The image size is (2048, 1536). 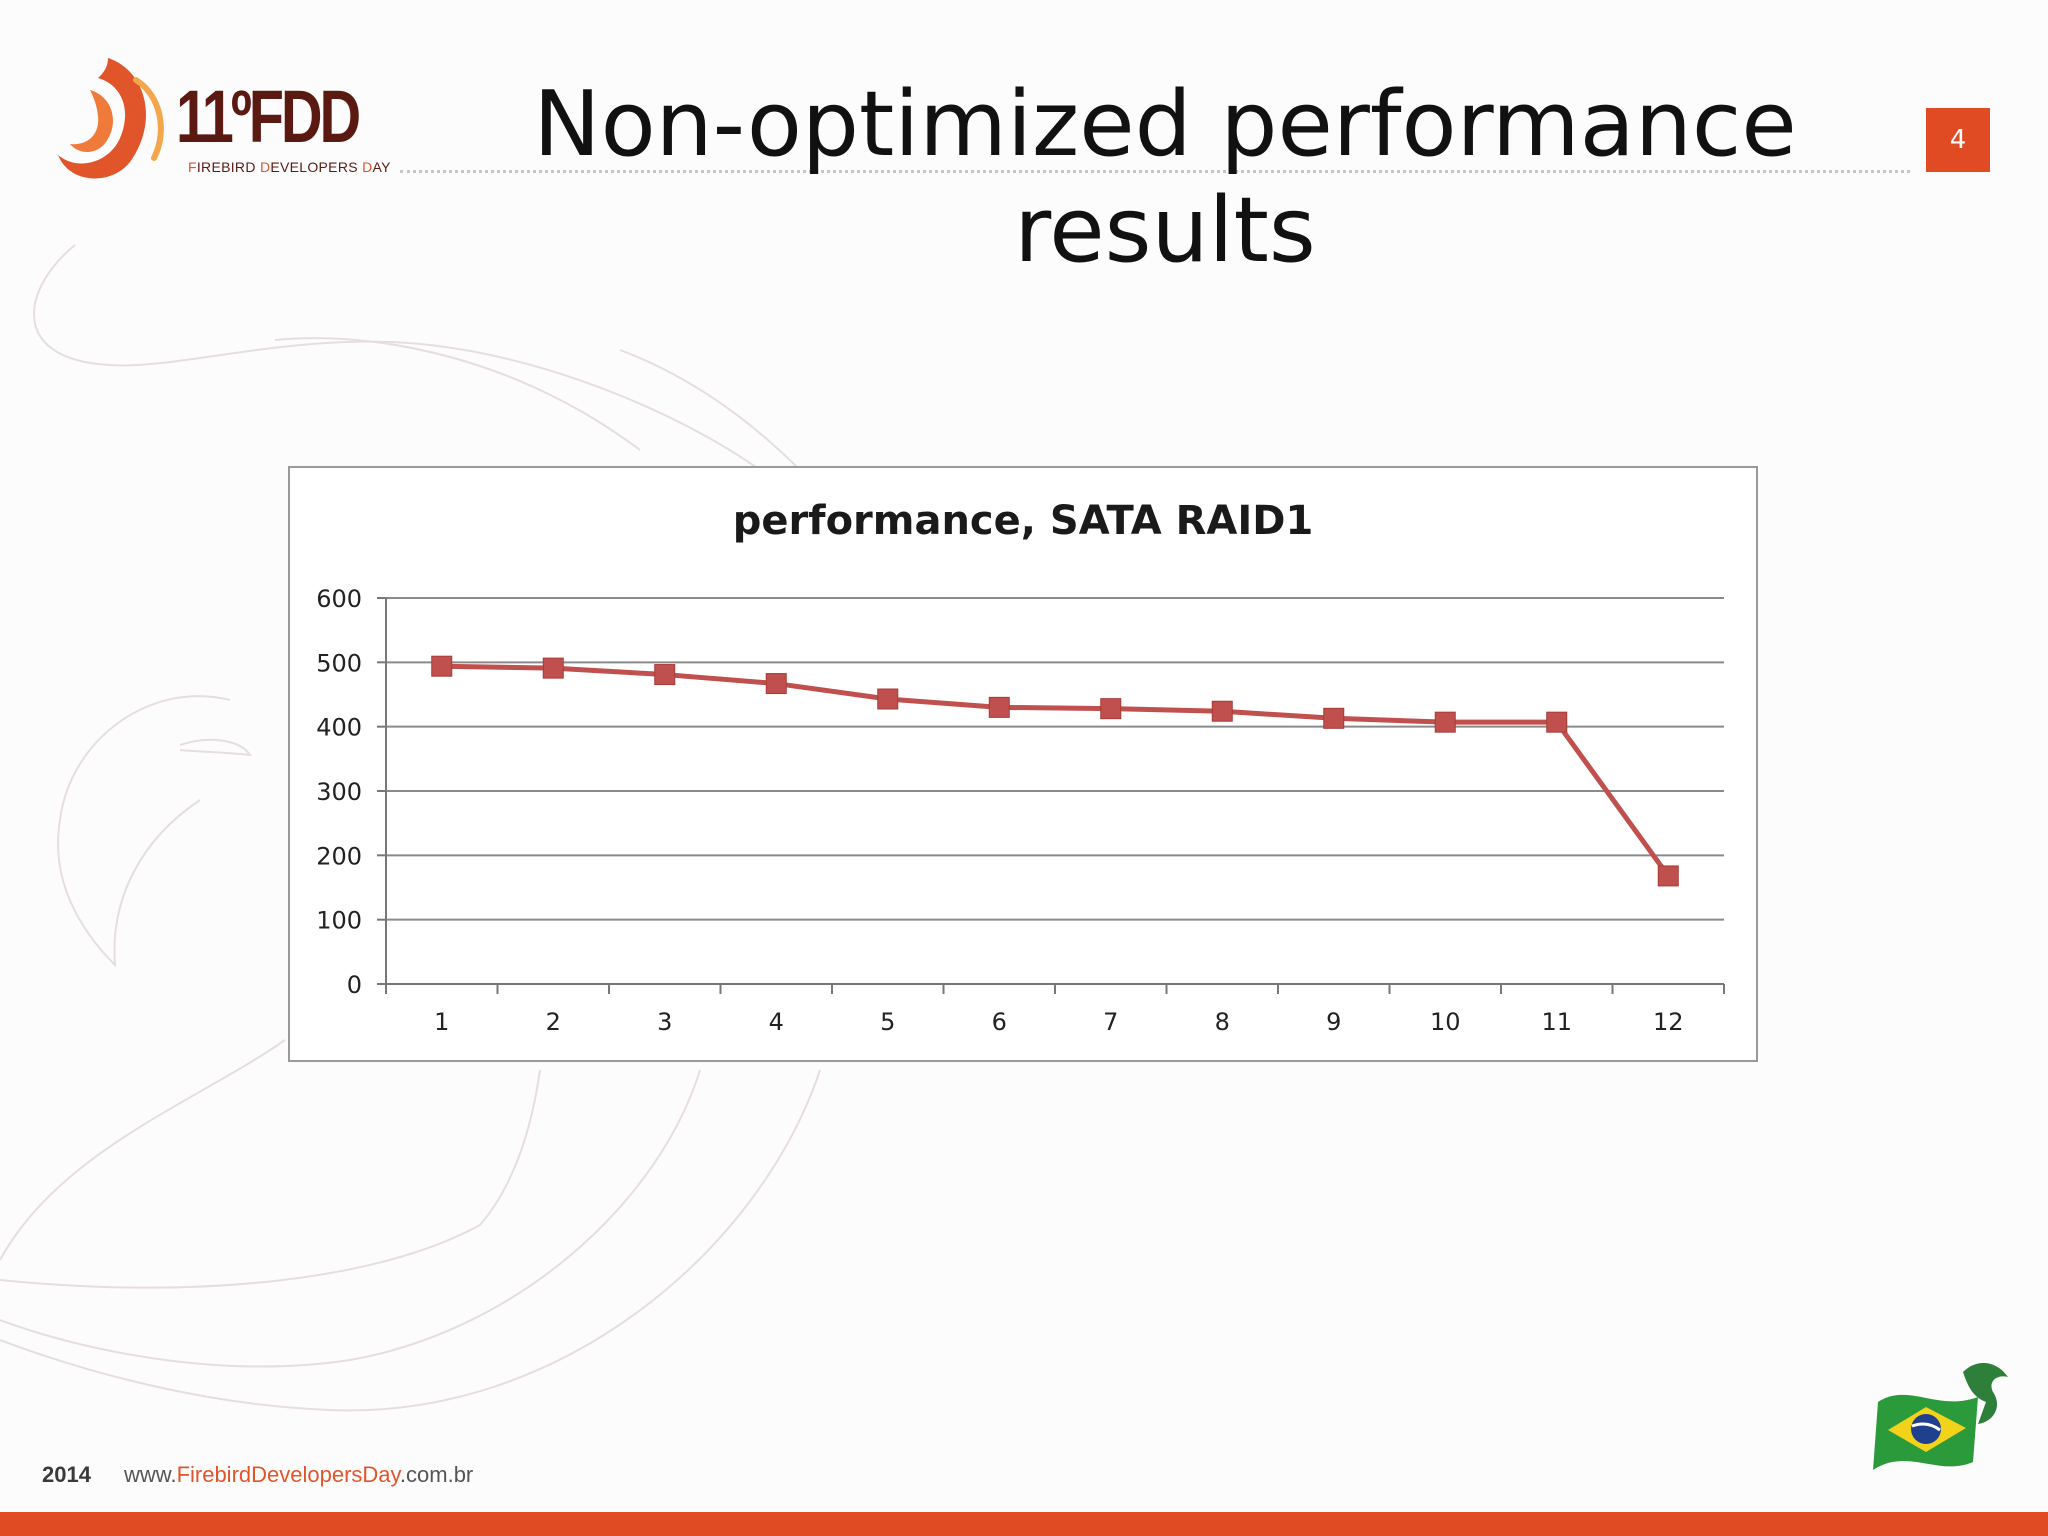 I want to click on x-tick-label: 2, so click(x=553, y=1022).